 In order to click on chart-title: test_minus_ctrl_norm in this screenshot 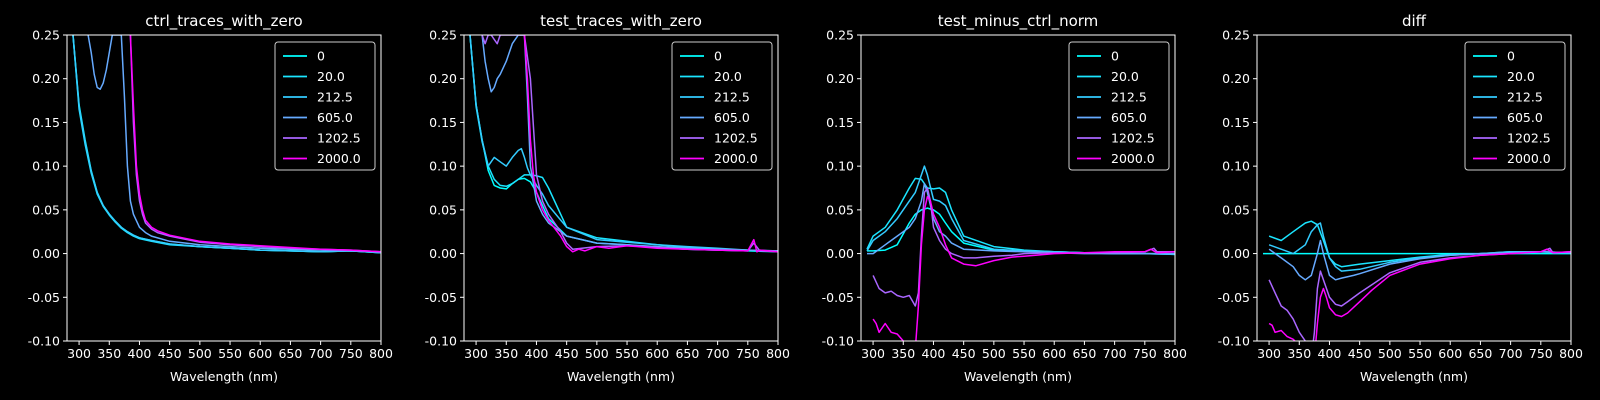, I will do `click(1018, 21)`.